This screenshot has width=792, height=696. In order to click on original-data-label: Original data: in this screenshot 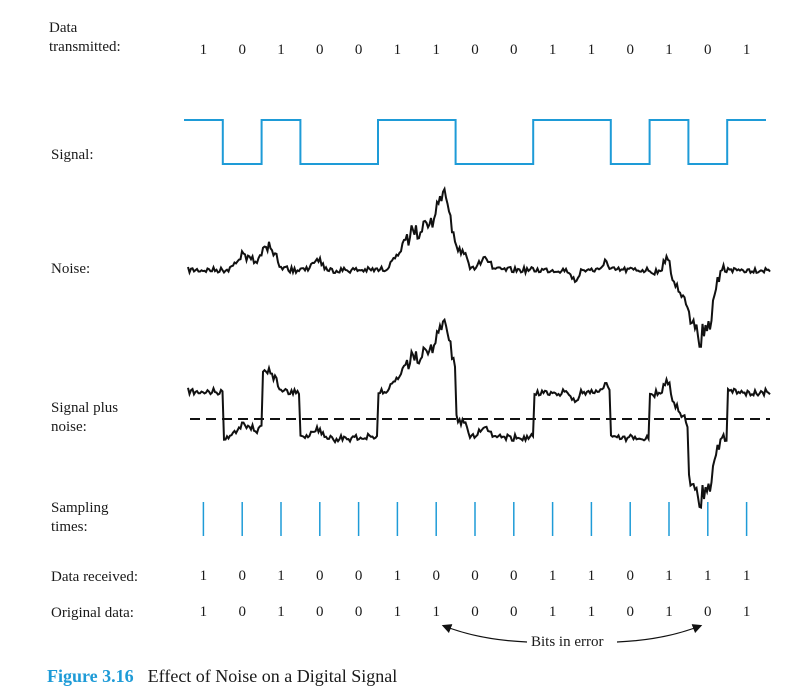, I will do `click(92, 613)`.